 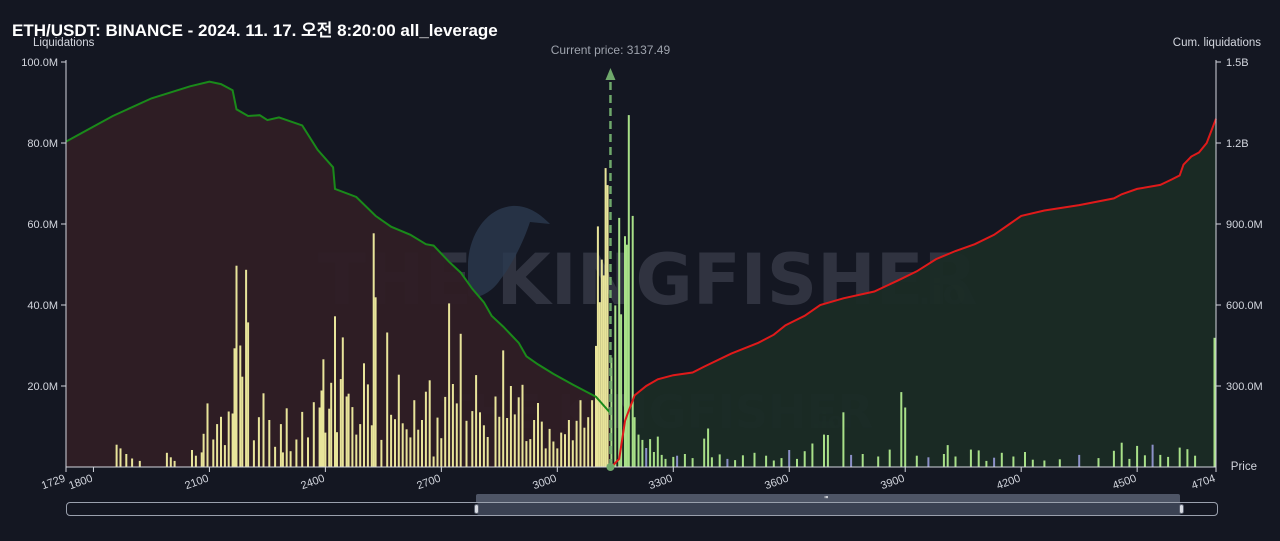 I want to click on right-tick-label: 300.0M, so click(x=1244, y=387).